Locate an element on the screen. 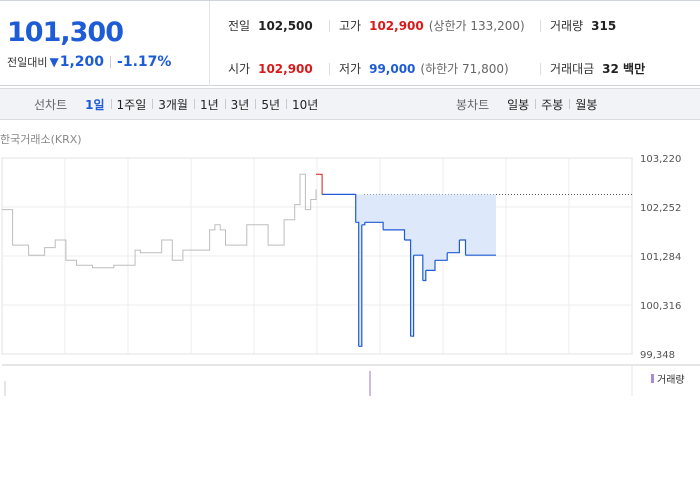 This screenshot has width=700, height=490. series-line-past is located at coordinates (159, 221).